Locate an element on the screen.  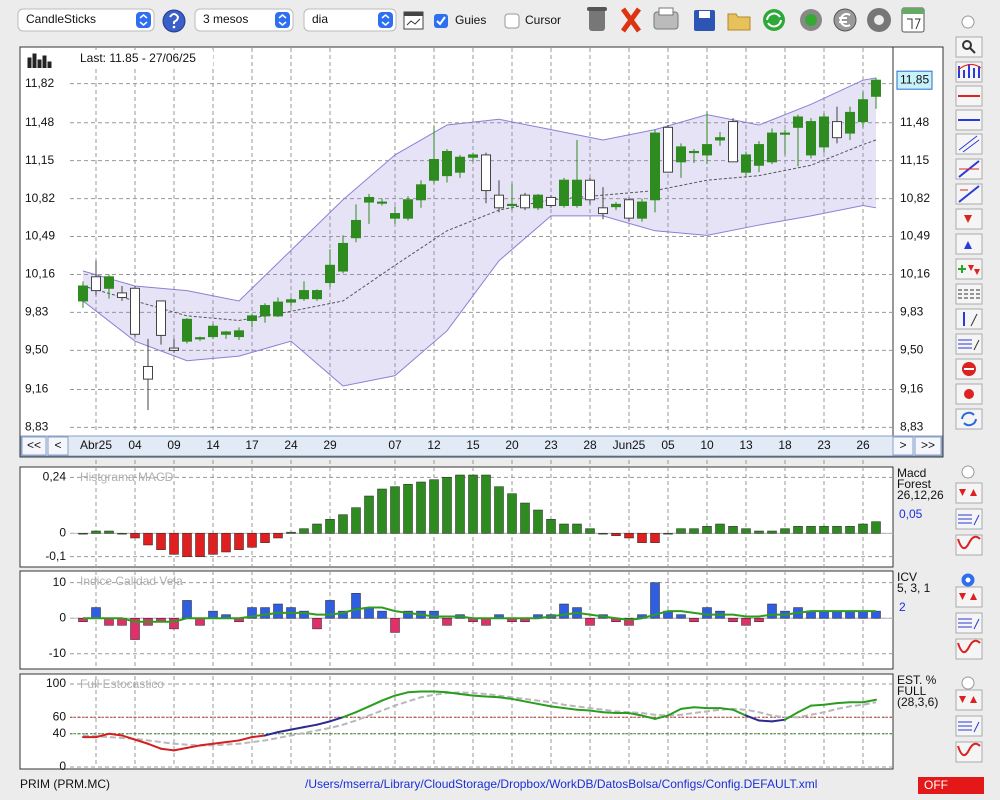
title-box is located at coordinates (143, 59).